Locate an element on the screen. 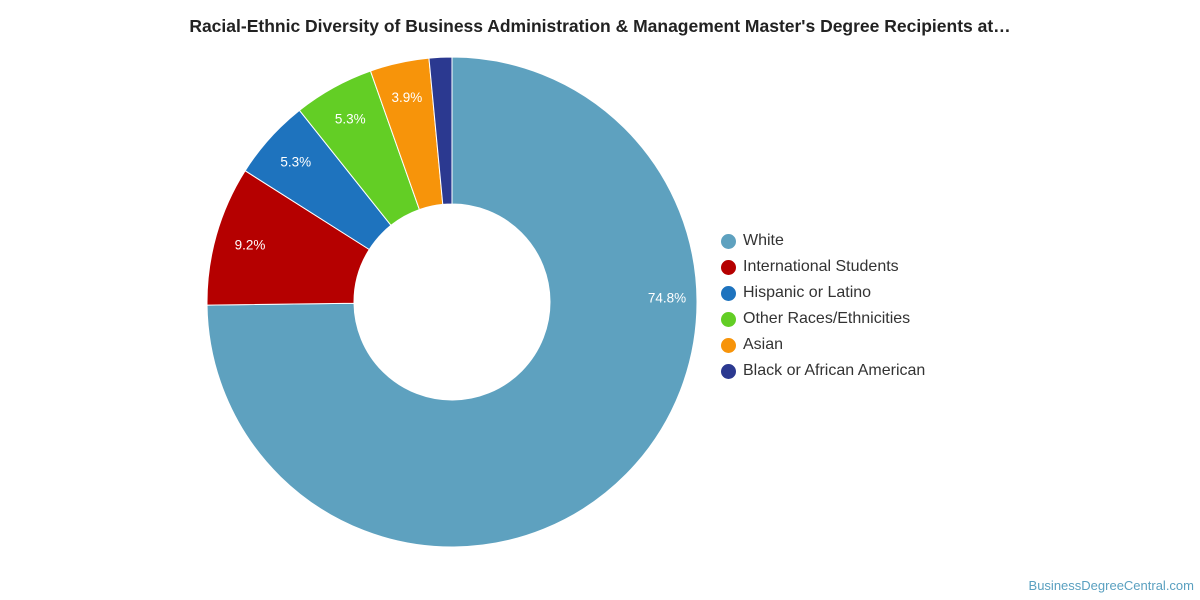 This screenshot has width=1200, height=600. legend-item-hispanic-or-latino: Hispanic or Latino is located at coordinates (823, 293).